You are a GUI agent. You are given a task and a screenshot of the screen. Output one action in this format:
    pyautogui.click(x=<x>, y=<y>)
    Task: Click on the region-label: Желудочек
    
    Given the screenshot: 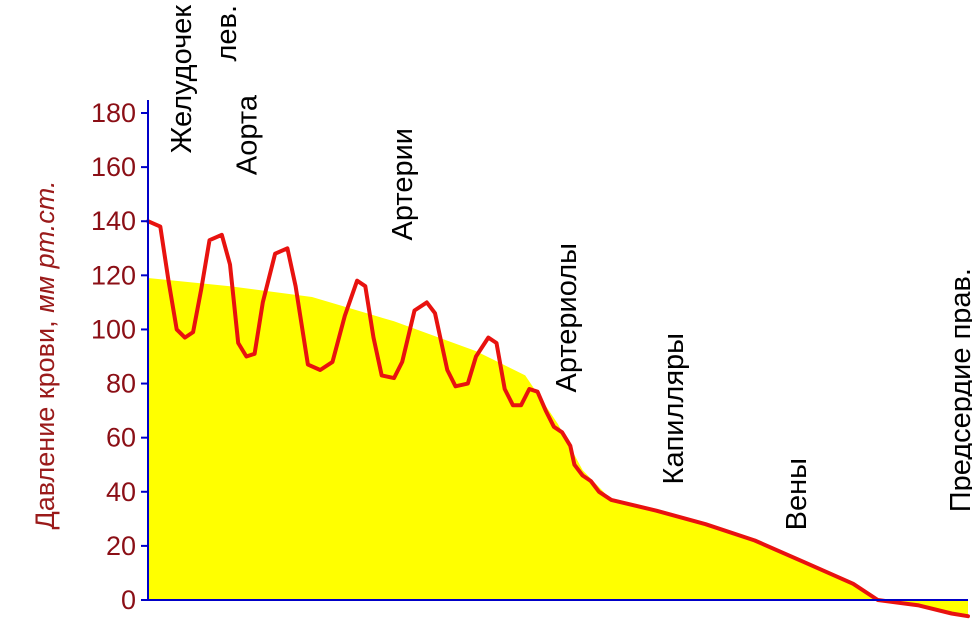 What is the action you would take?
    pyautogui.click(x=182, y=79)
    